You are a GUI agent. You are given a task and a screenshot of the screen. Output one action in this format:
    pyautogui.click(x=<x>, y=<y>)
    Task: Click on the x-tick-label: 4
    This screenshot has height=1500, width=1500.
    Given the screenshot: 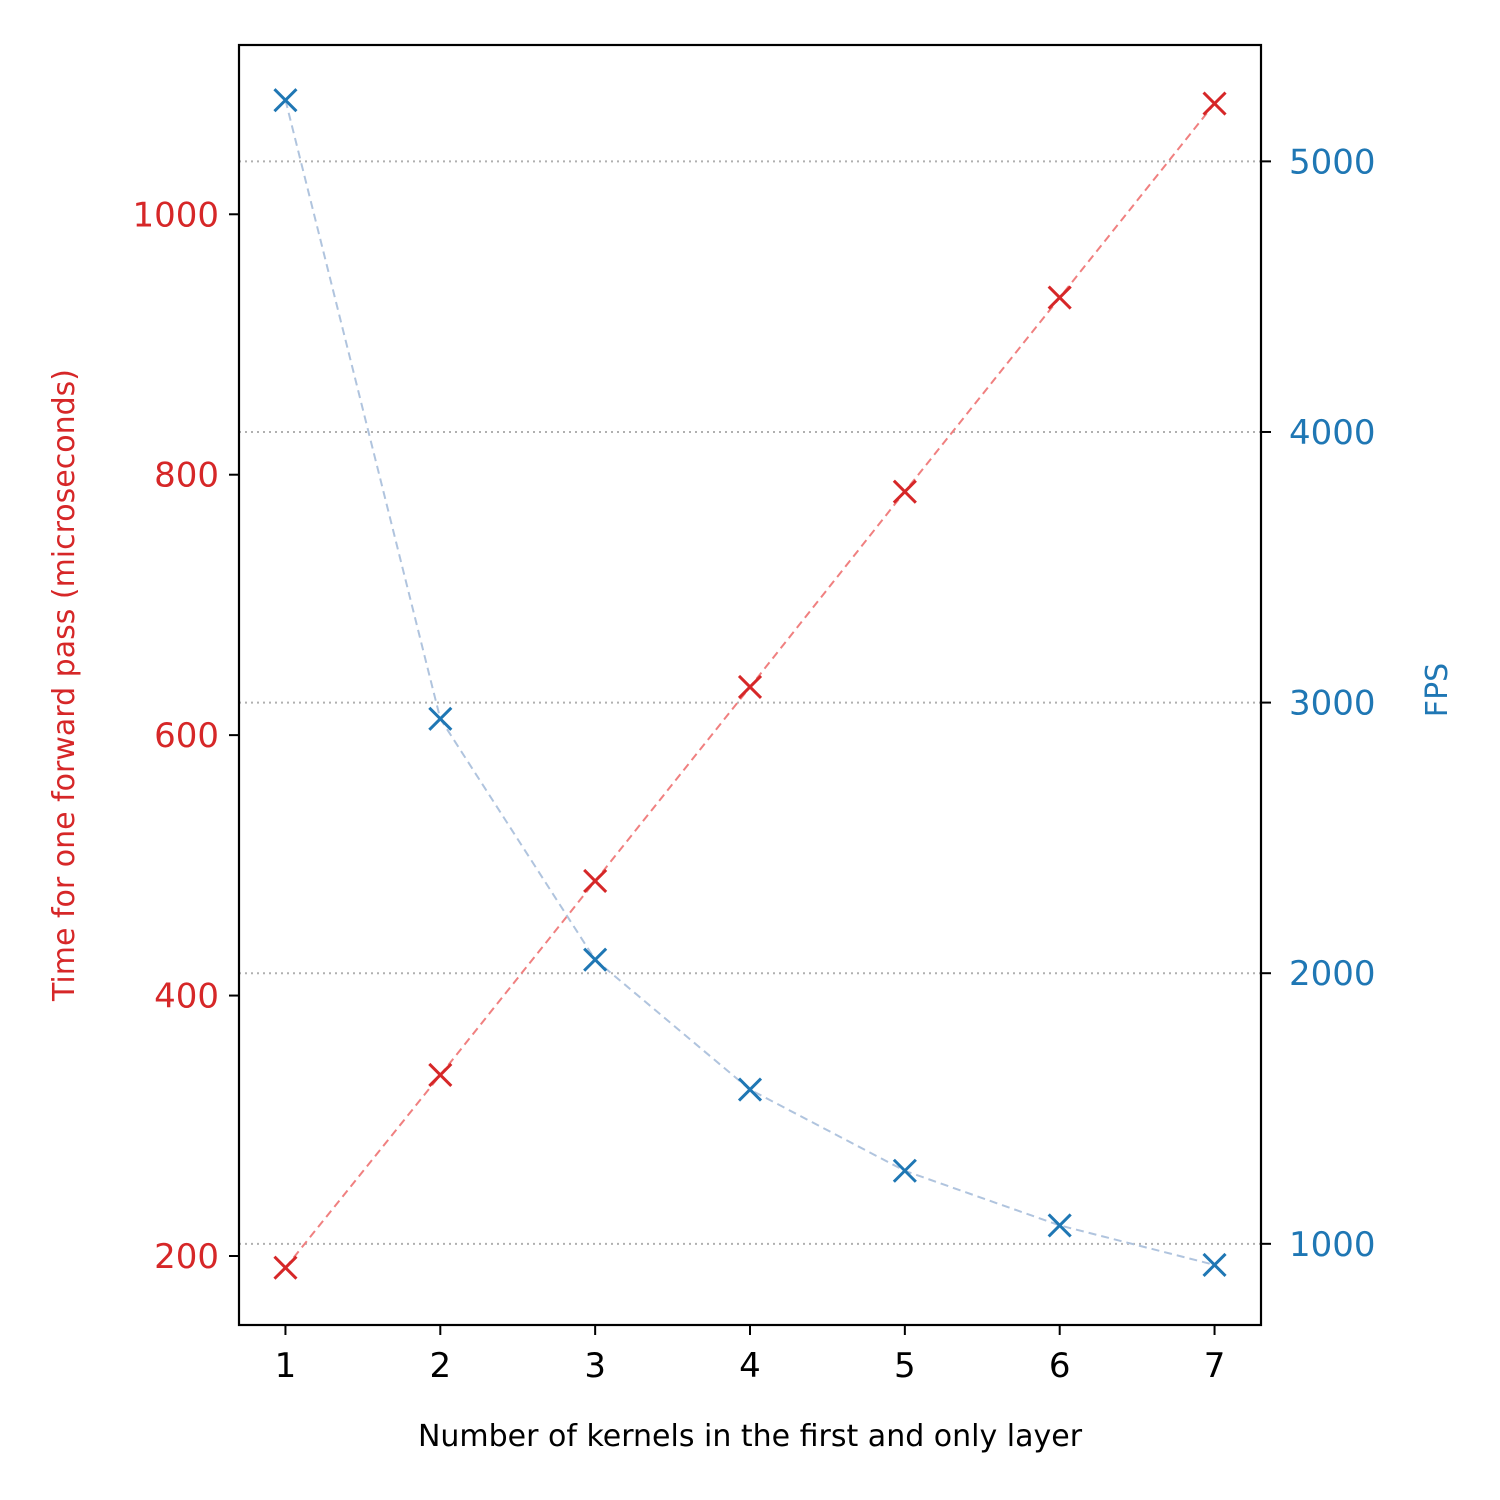 What is the action you would take?
    pyautogui.click(x=750, y=1366)
    